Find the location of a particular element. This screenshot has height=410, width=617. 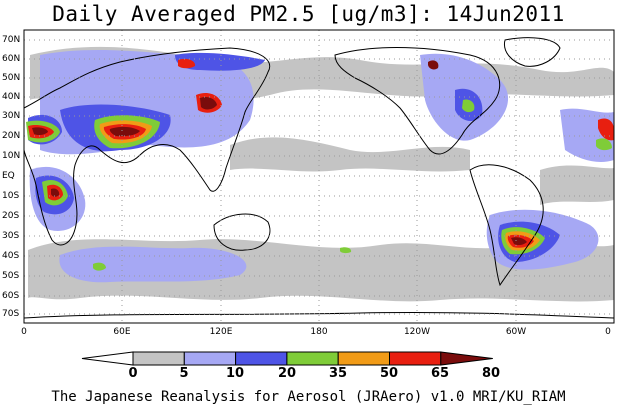

coast-greenland is located at coordinates (532, 52).